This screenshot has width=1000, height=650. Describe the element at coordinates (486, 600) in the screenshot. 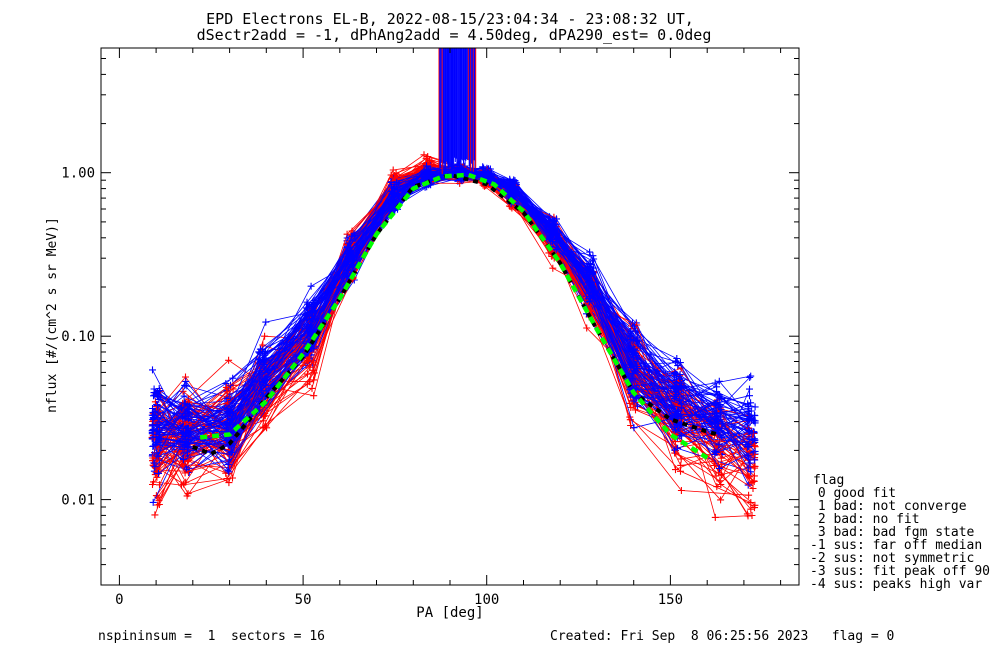

I see `x-tick-label: 100` at that location.